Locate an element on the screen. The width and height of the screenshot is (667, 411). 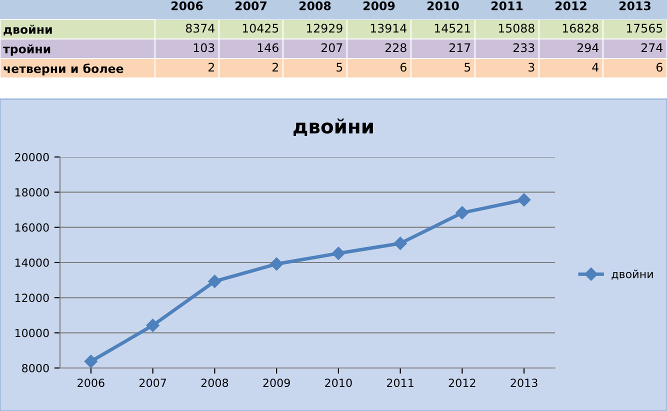
y-tick-label: 8000 is located at coordinates (35, 368).